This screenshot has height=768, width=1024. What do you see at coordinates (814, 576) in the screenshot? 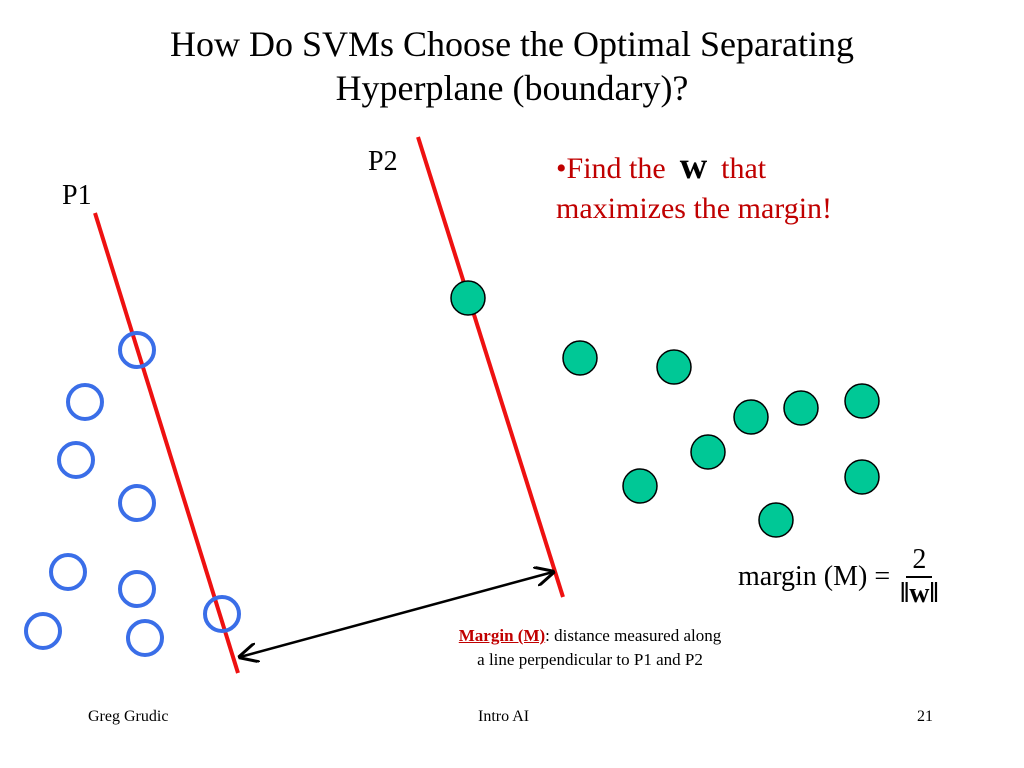
I see `formula-lhs: margin (M) =` at bounding box center [814, 576].